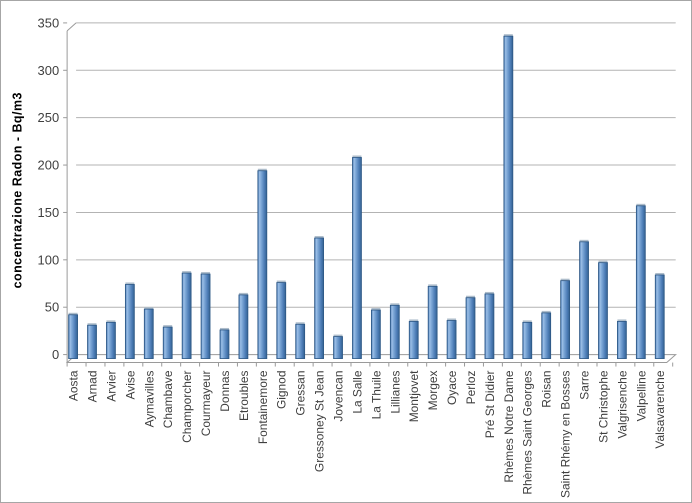  What do you see at coordinates (320, 422) in the screenshot?
I see `x-tick-label: Gressoney St Jean` at bounding box center [320, 422].